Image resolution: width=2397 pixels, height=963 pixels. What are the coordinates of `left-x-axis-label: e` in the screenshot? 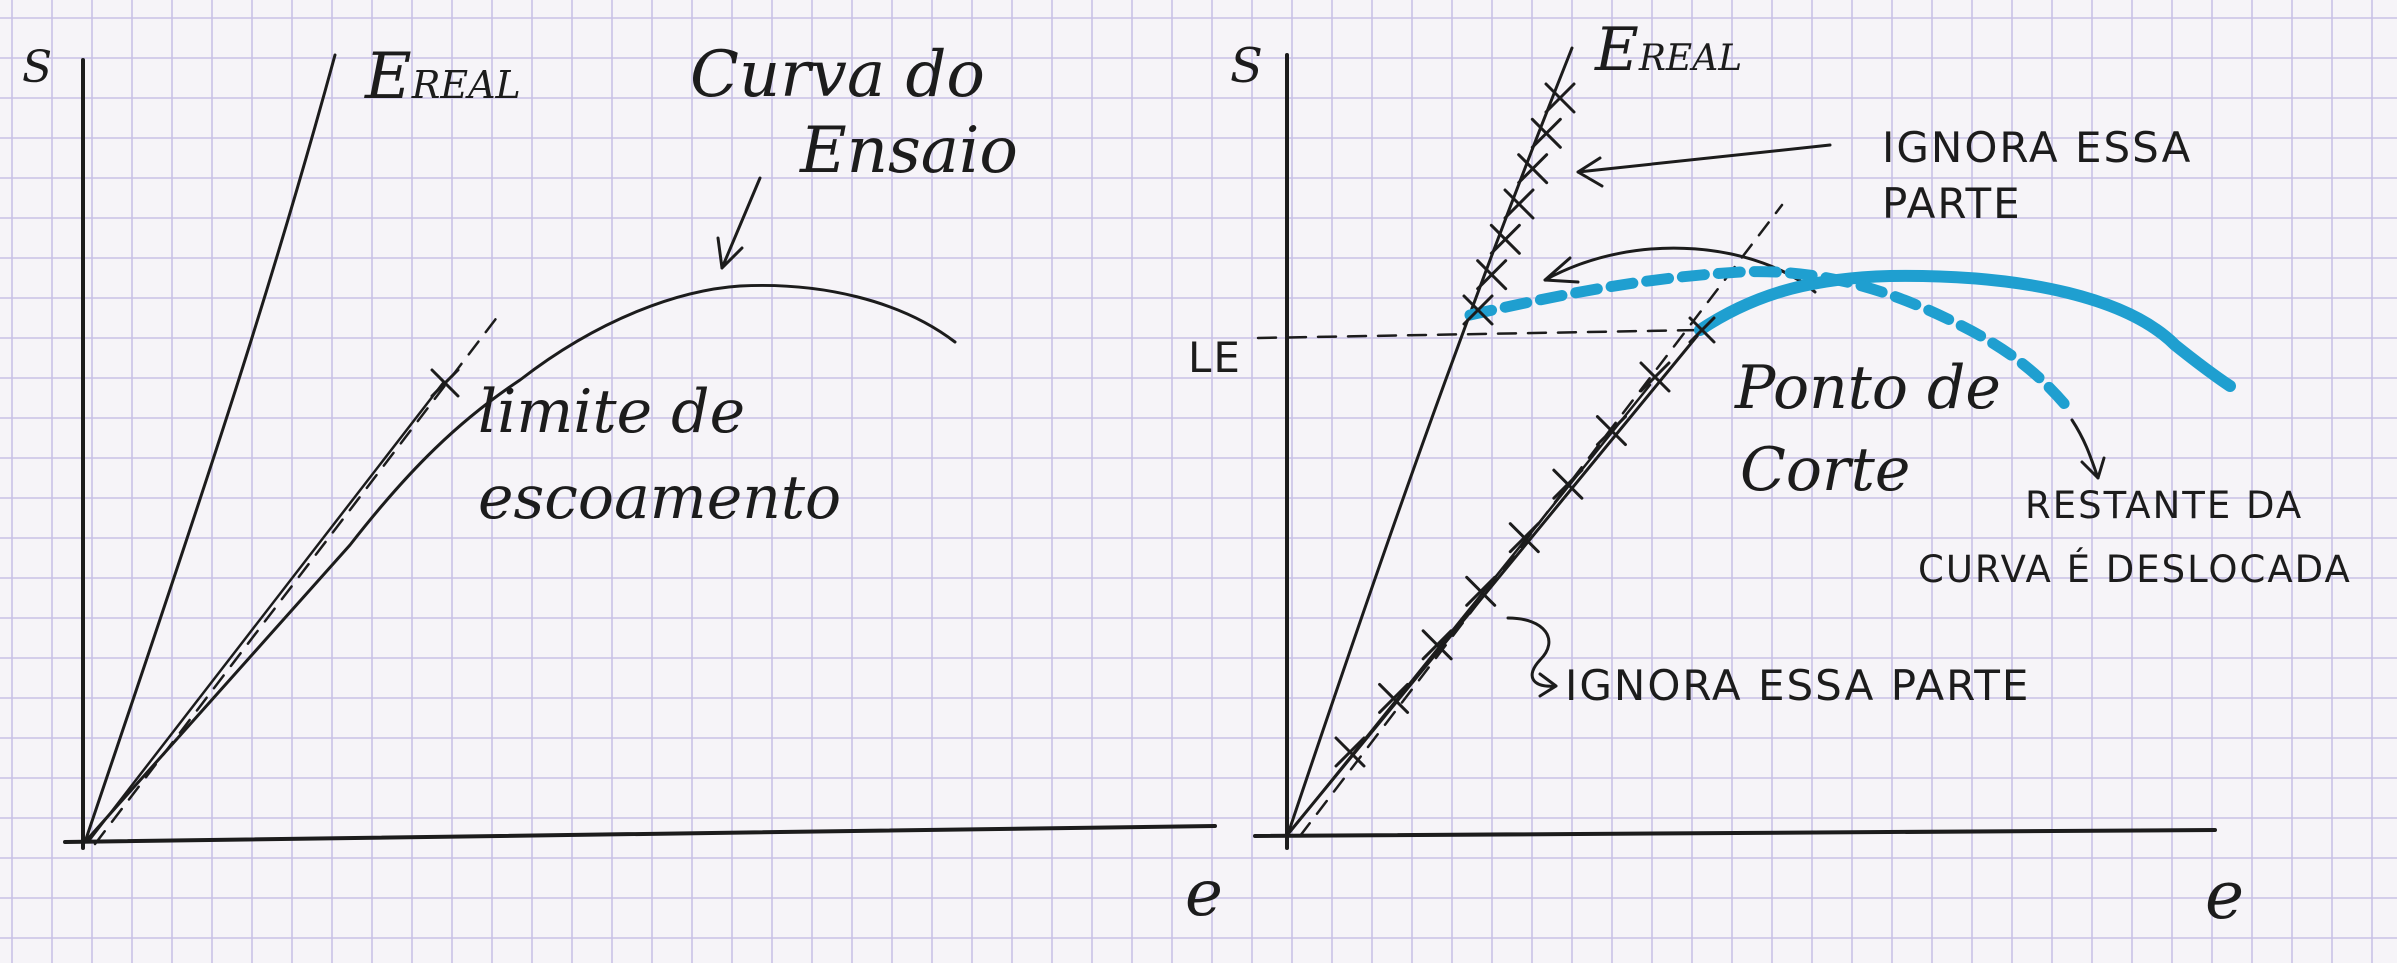 It's located at (1204, 894).